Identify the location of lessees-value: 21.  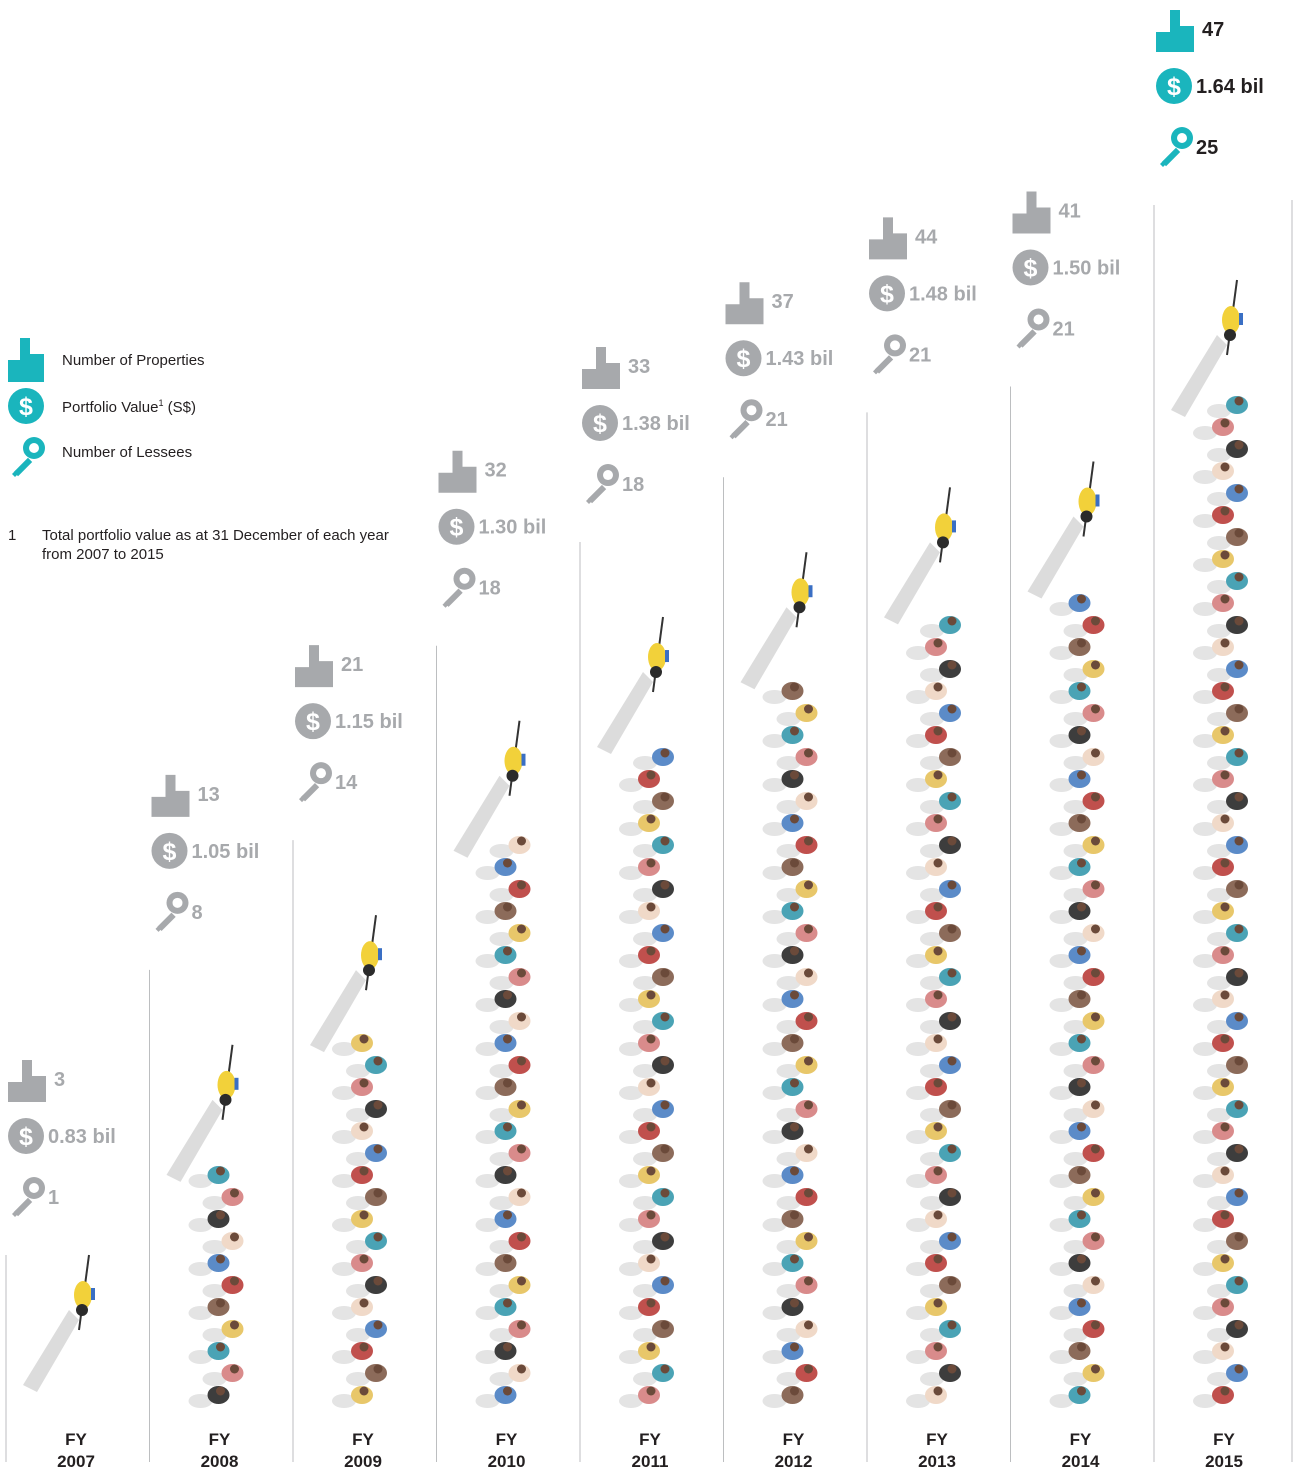
(920, 355).